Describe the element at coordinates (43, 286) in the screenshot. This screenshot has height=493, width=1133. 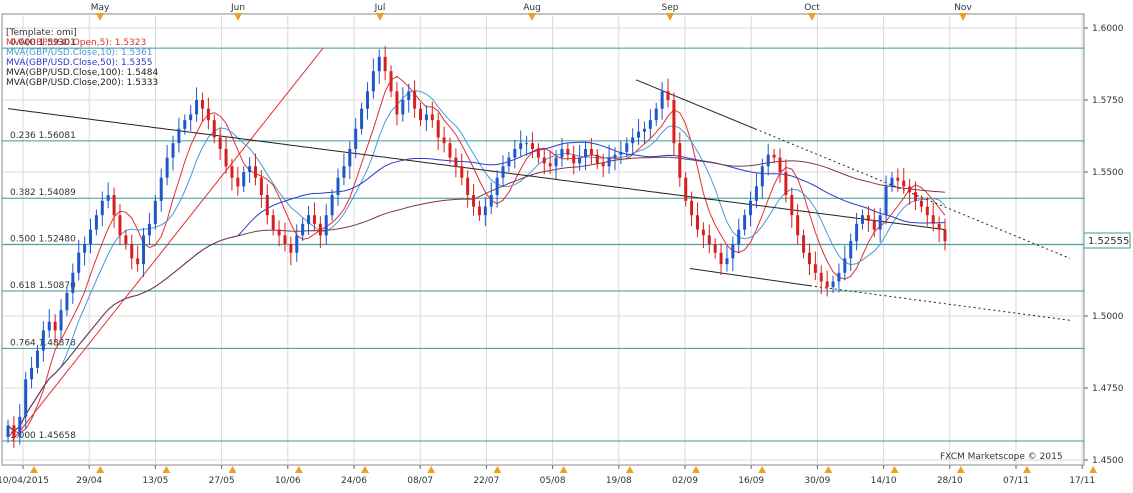
I see `fib-level-label: 0.618 1.50870` at that location.